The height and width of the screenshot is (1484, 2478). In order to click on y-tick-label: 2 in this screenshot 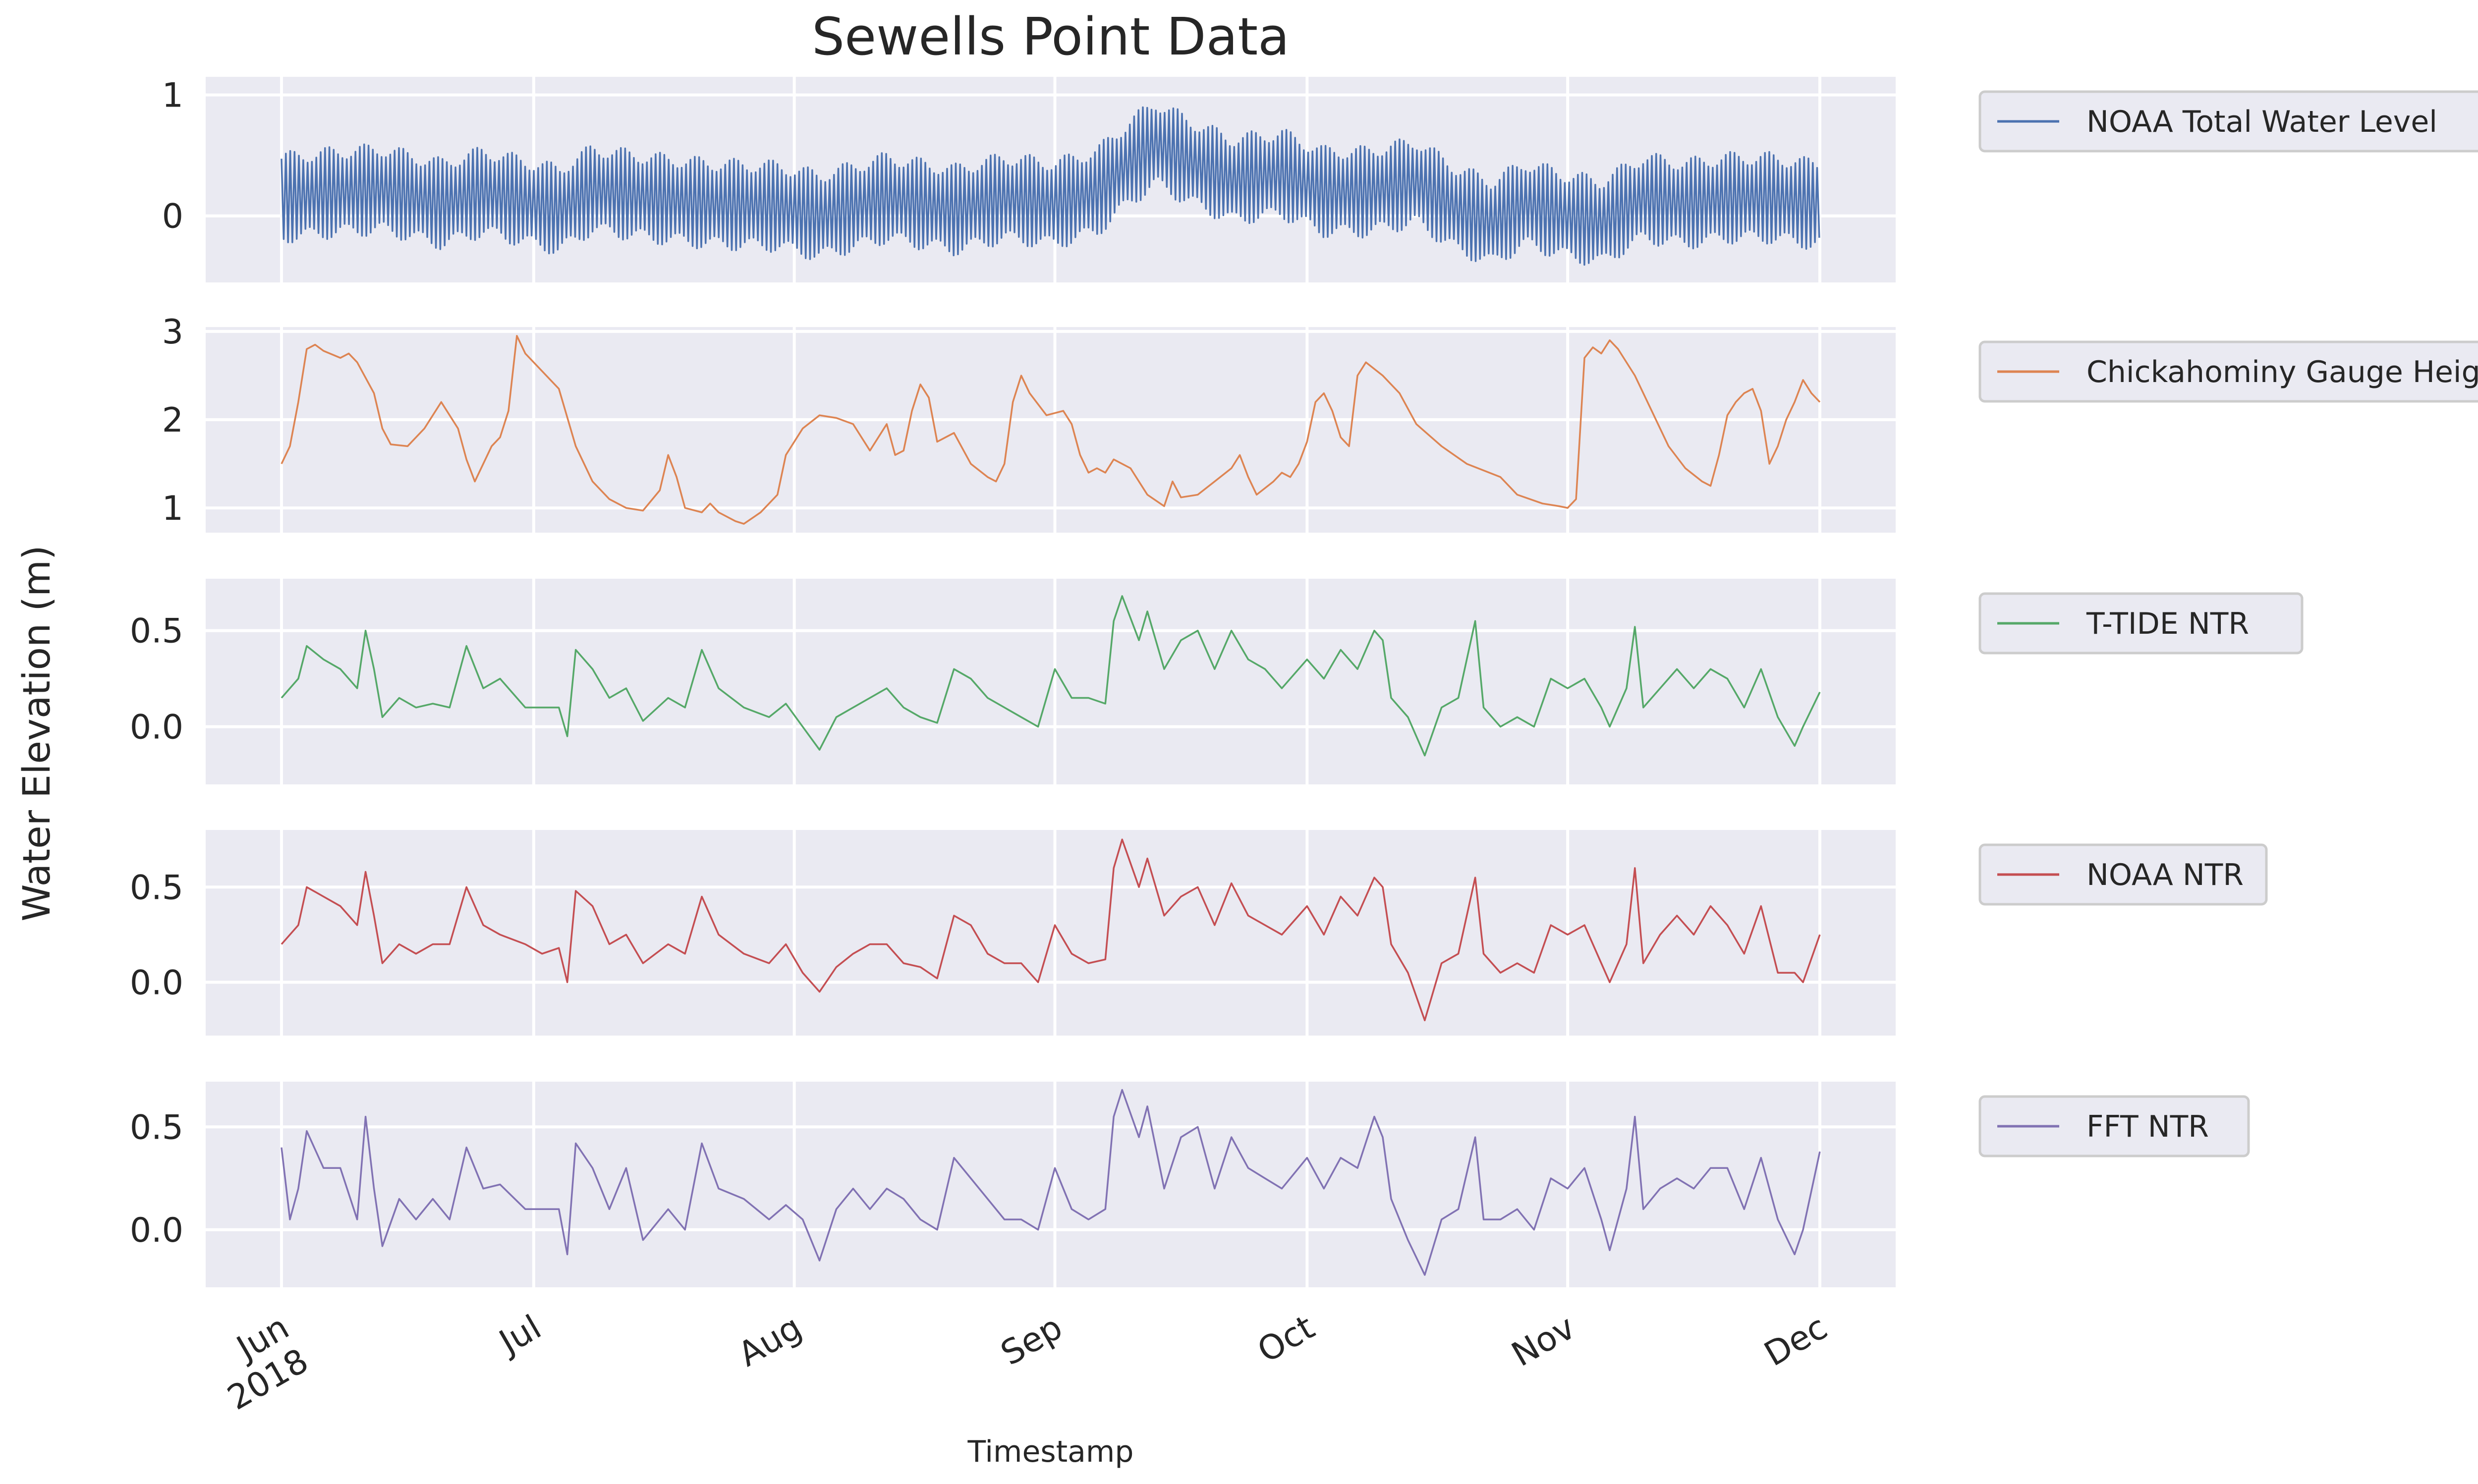, I will do `click(173, 421)`.